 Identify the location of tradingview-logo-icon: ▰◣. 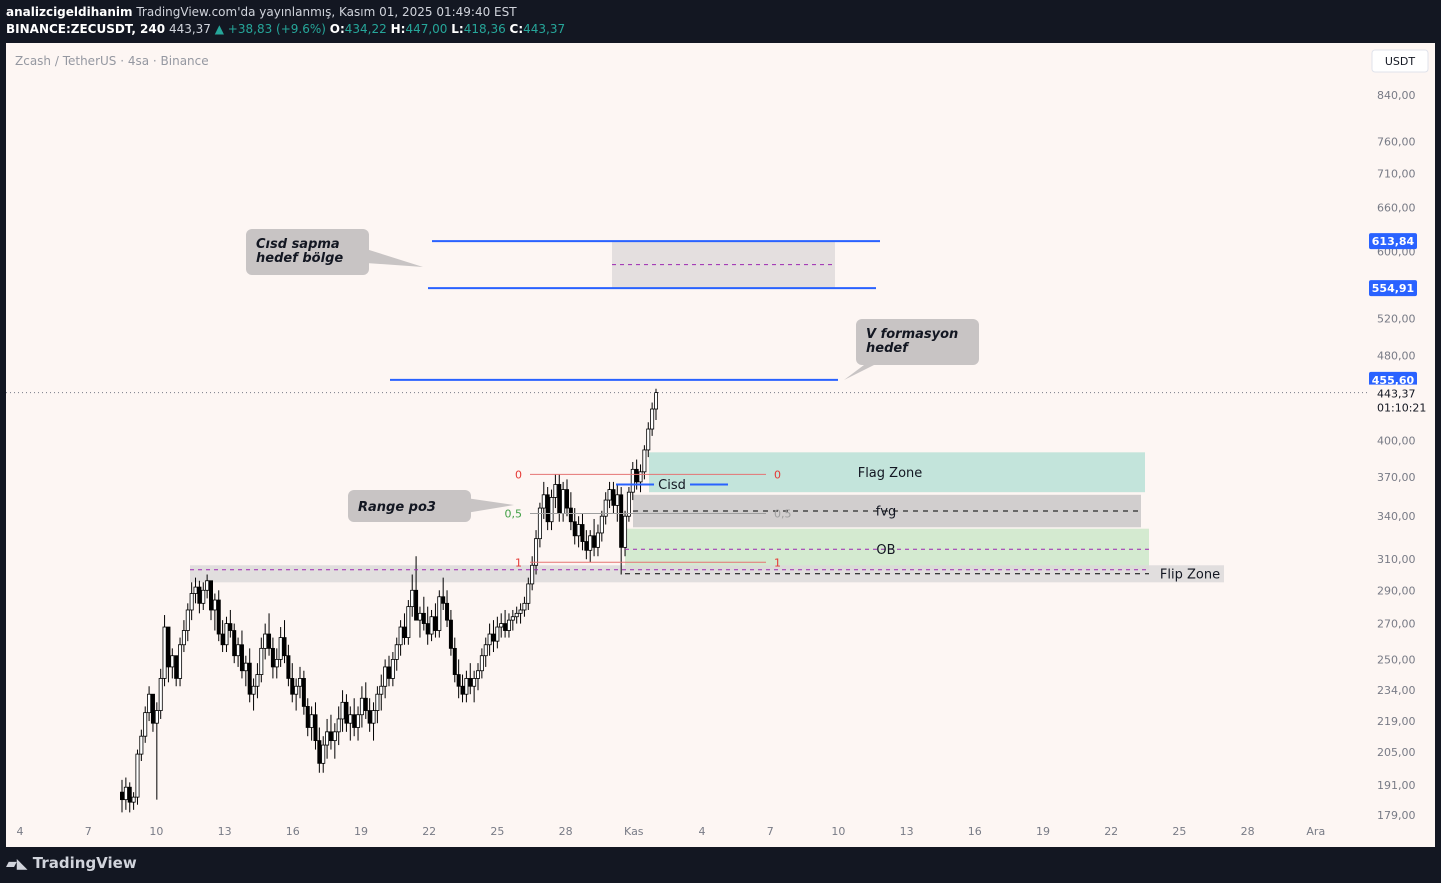
(17, 864).